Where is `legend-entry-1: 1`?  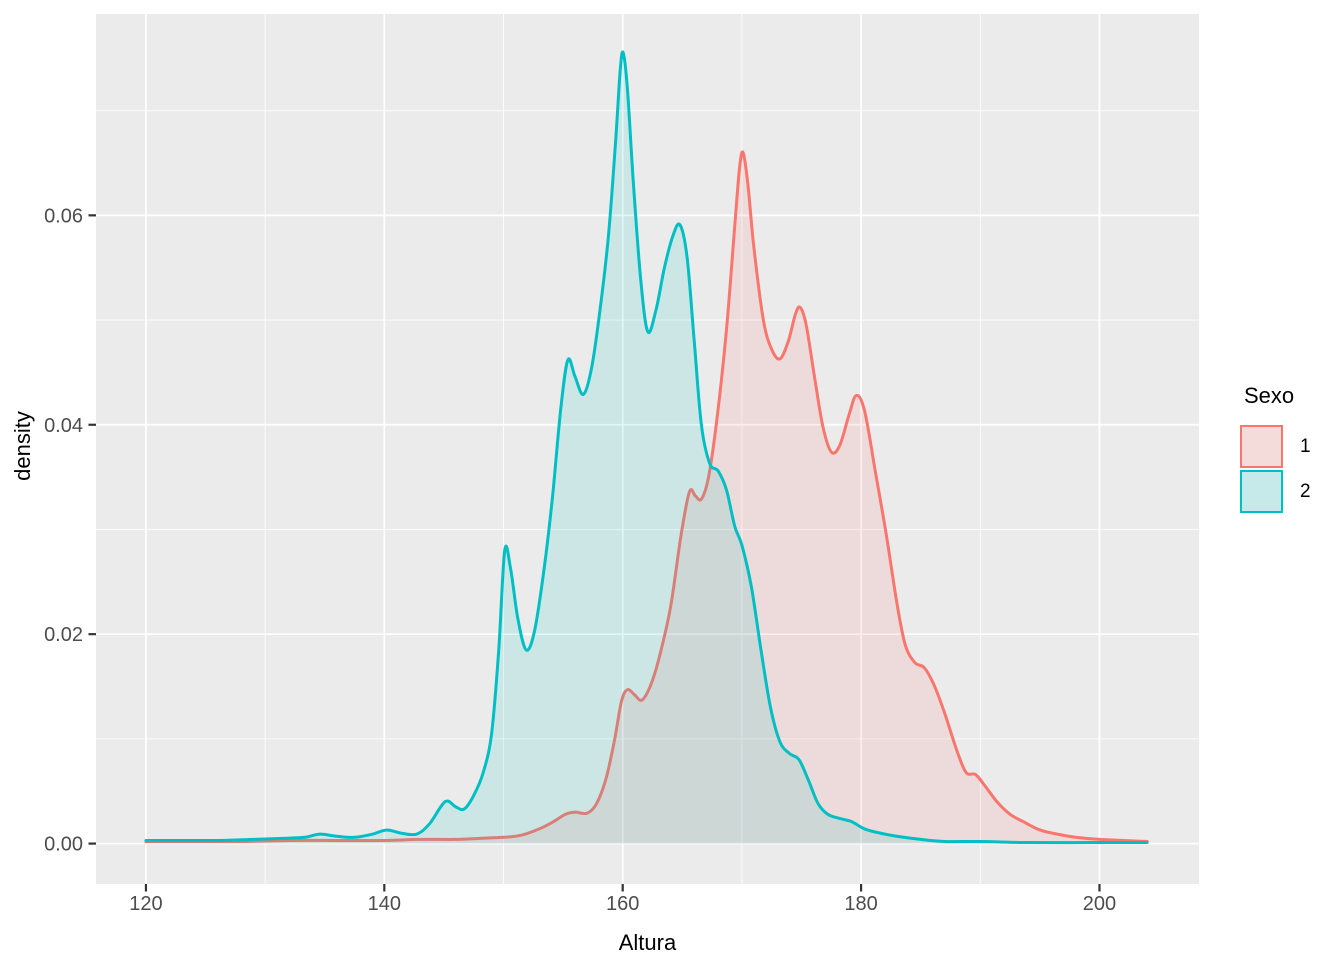
legend-entry-1: 1 is located at coordinates (1275, 446).